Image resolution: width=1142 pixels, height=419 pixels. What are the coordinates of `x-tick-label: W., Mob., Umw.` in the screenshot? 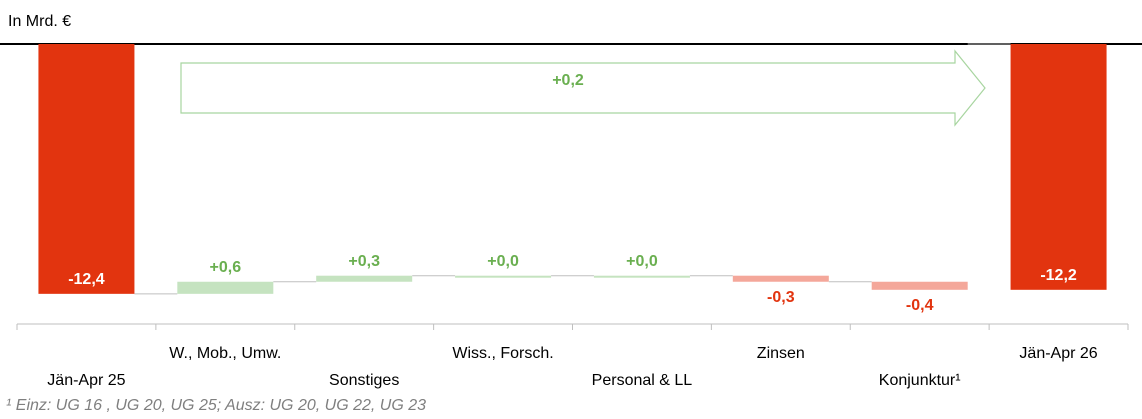 It's located at (225, 353).